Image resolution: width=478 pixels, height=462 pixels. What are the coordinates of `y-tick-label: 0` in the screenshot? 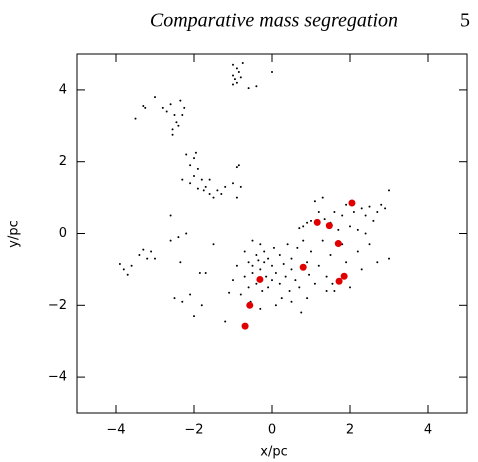 It's located at (63, 233).